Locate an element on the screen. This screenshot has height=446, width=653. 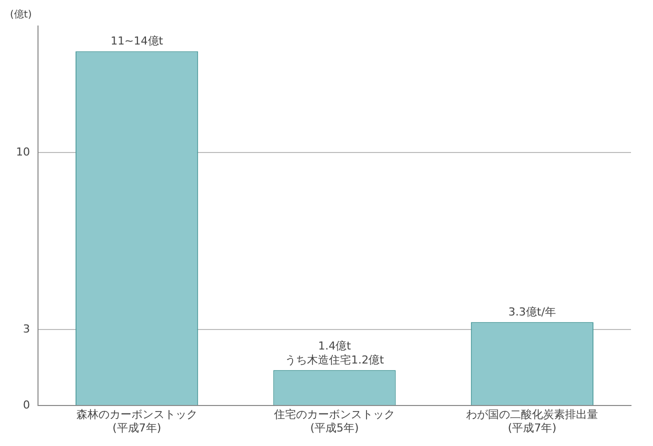
data-label: 11~14億t is located at coordinates (137, 41).